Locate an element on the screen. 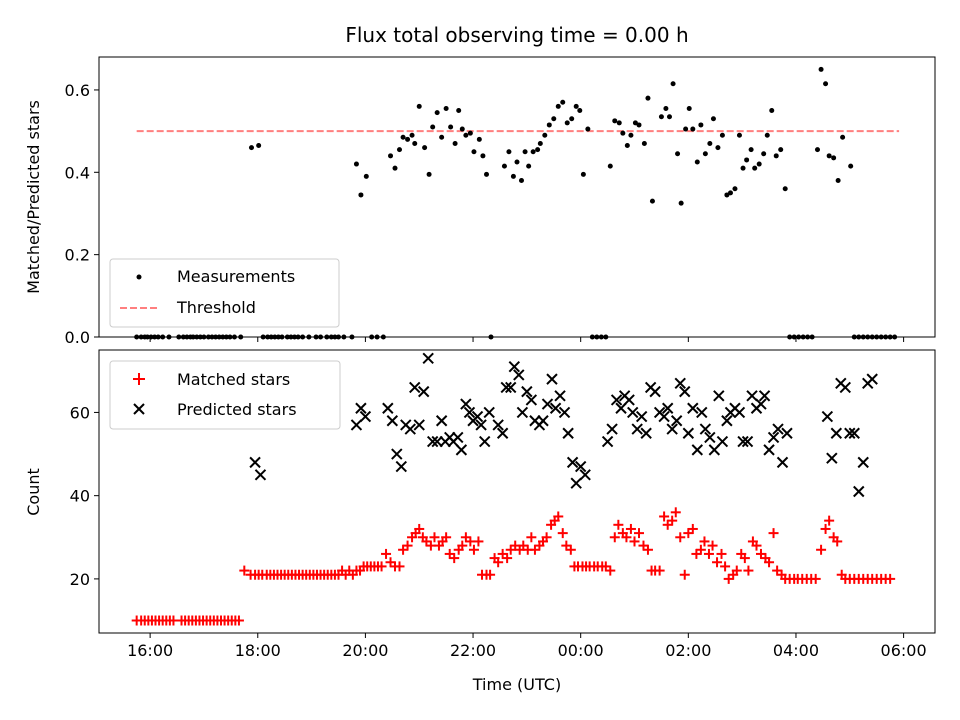 The image size is (960, 720). x-tick-label: 02:00 is located at coordinates (688, 650).